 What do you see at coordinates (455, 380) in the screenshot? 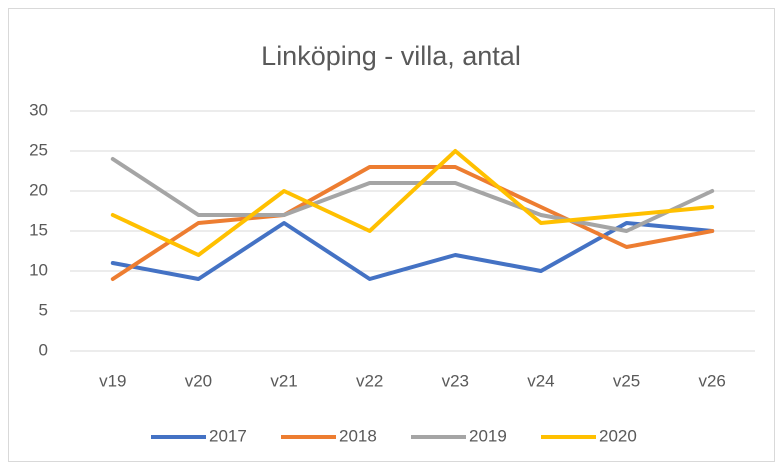
I see `x-tick-label: v23` at bounding box center [455, 380].